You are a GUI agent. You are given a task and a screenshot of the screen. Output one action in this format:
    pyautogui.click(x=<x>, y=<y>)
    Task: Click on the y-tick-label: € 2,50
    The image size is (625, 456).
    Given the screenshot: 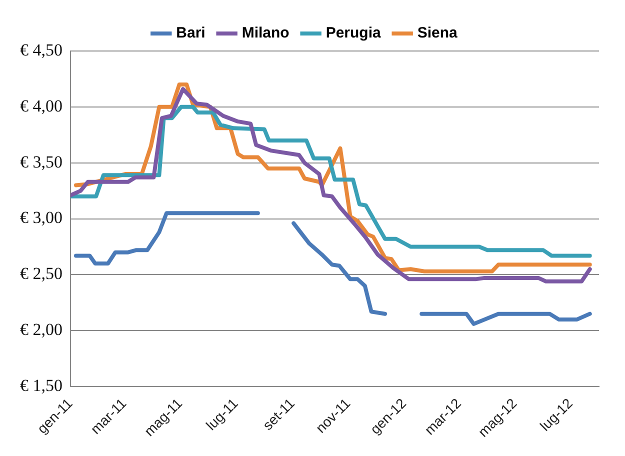 What is the action you would take?
    pyautogui.click(x=41, y=274)
    